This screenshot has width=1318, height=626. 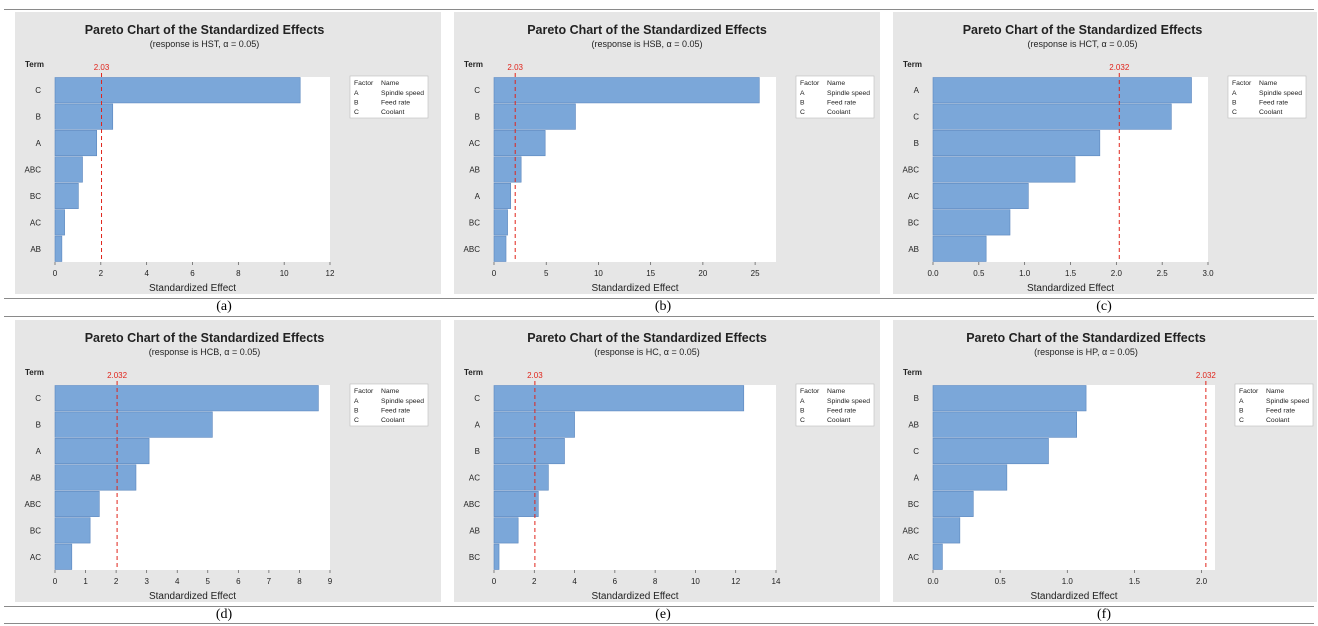 I want to click on chart-subtitle: (response is HSB, α = 0.05), so click(x=646, y=44).